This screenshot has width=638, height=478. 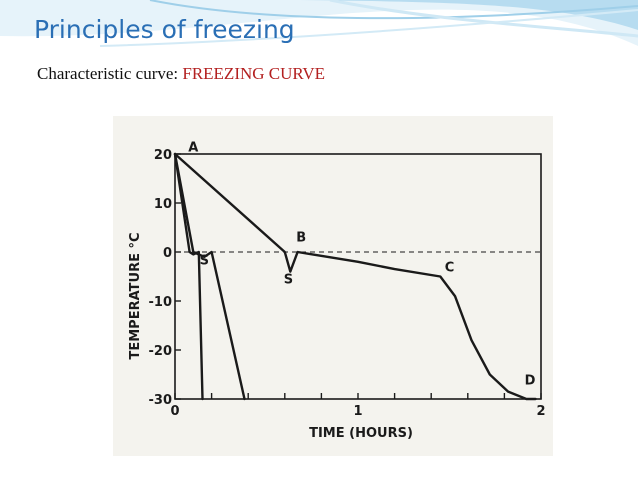 What do you see at coordinates (530, 380) in the screenshot?
I see `point-label: D` at bounding box center [530, 380].